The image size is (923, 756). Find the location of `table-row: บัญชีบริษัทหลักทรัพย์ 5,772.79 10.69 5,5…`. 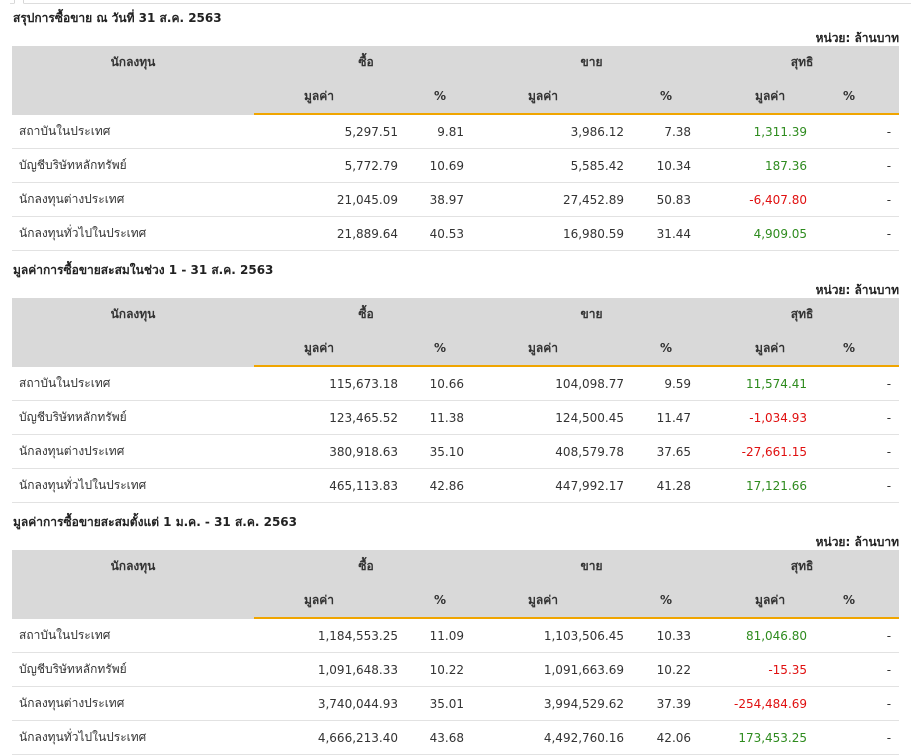

table-row: บัญชีบริษัทหลักทรัพย์ 5,772.79 10.69 5,5… is located at coordinates (456, 165).